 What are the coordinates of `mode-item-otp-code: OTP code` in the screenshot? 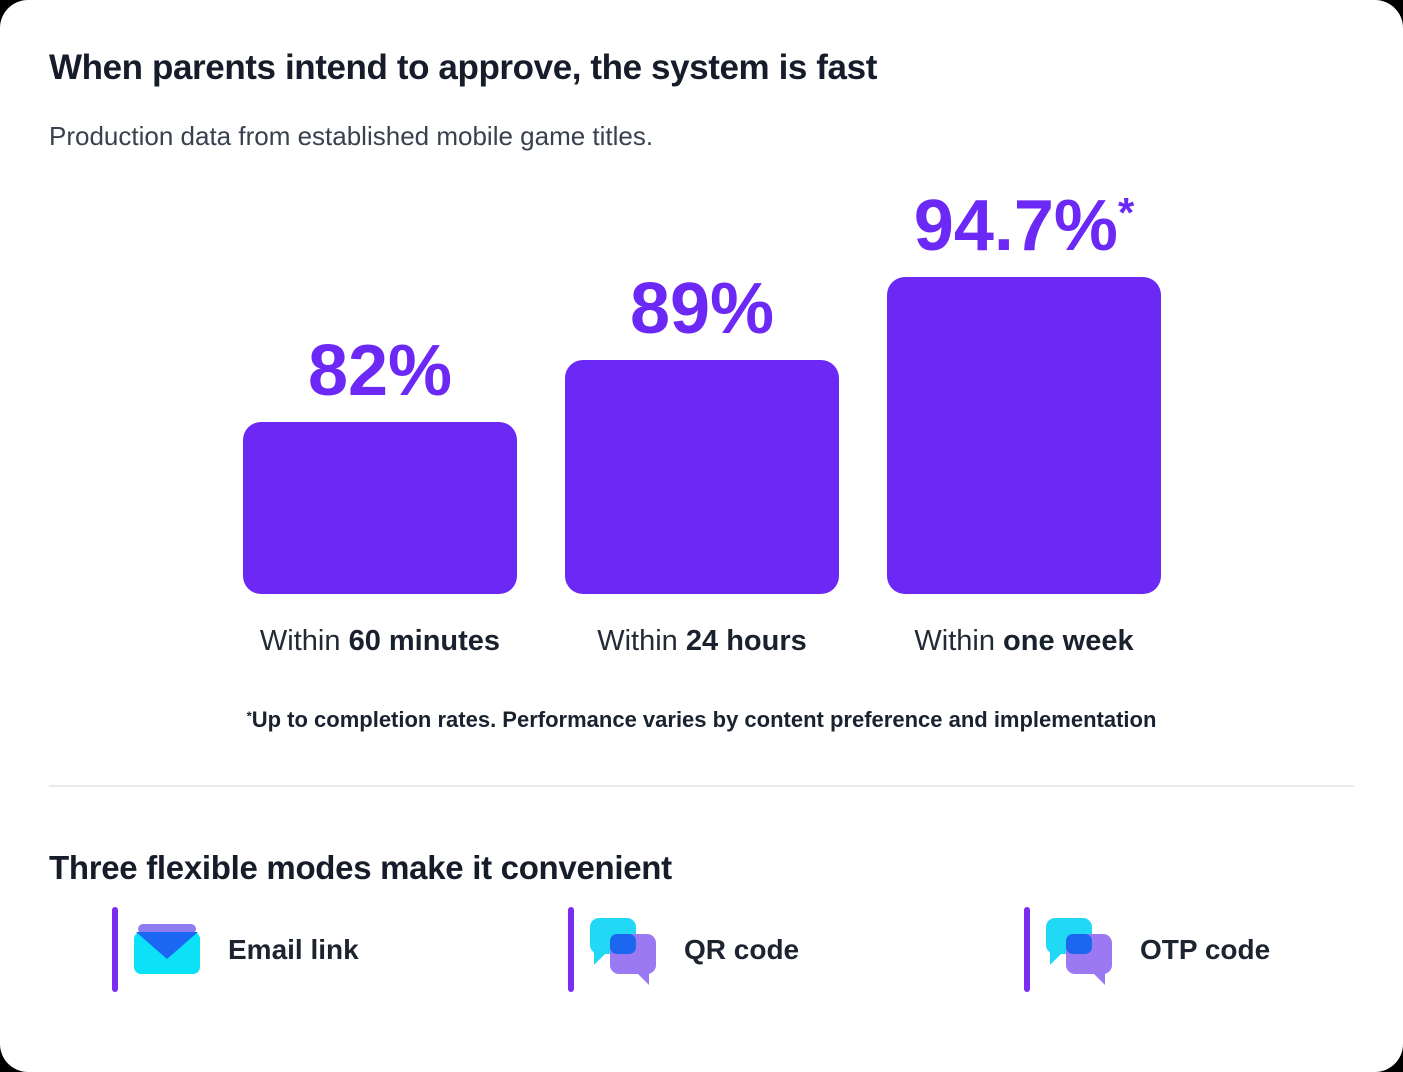 It's located at (1213, 950).